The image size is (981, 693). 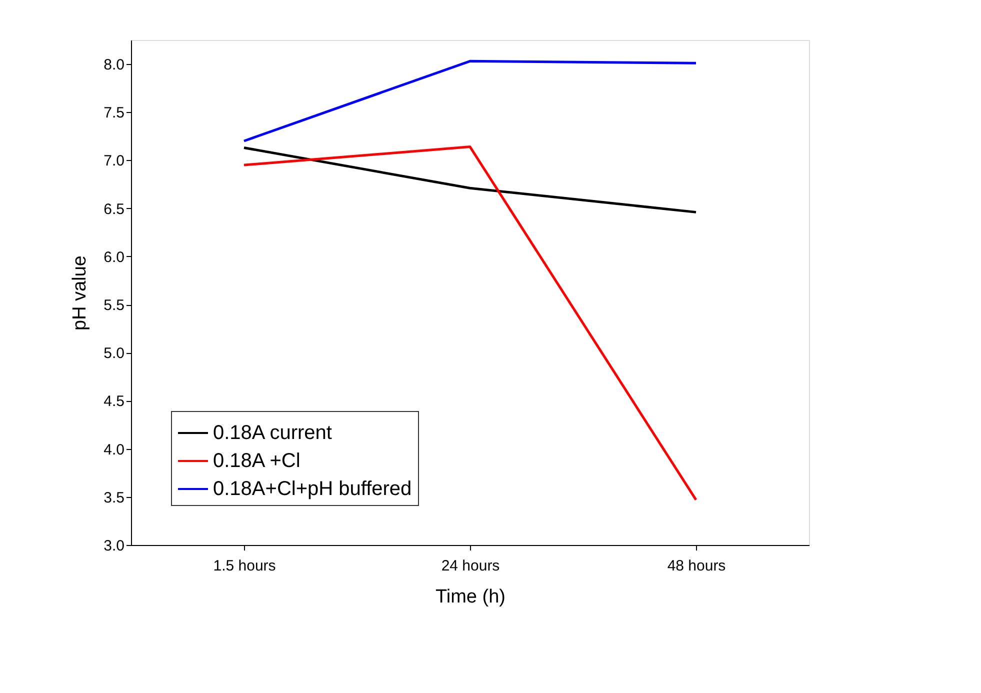 What do you see at coordinates (114, 161) in the screenshot?
I see `y-tick-label: 7.0` at bounding box center [114, 161].